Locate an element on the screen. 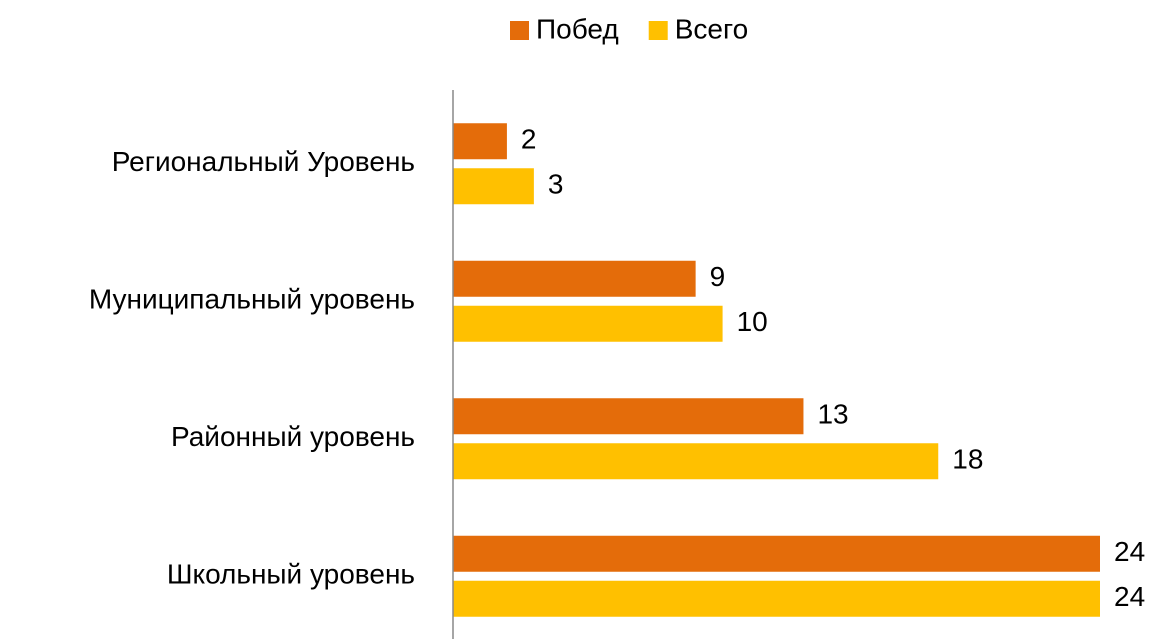  y-tick-label: Региональный Уровень is located at coordinates (263, 161).